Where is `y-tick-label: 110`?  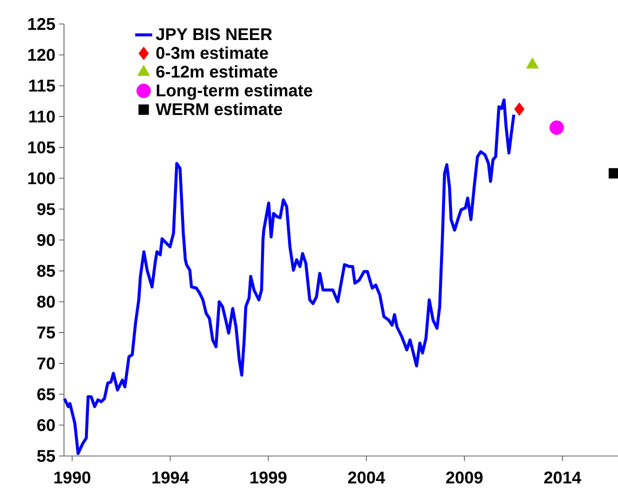 y-tick-label: 110 is located at coordinates (42, 116).